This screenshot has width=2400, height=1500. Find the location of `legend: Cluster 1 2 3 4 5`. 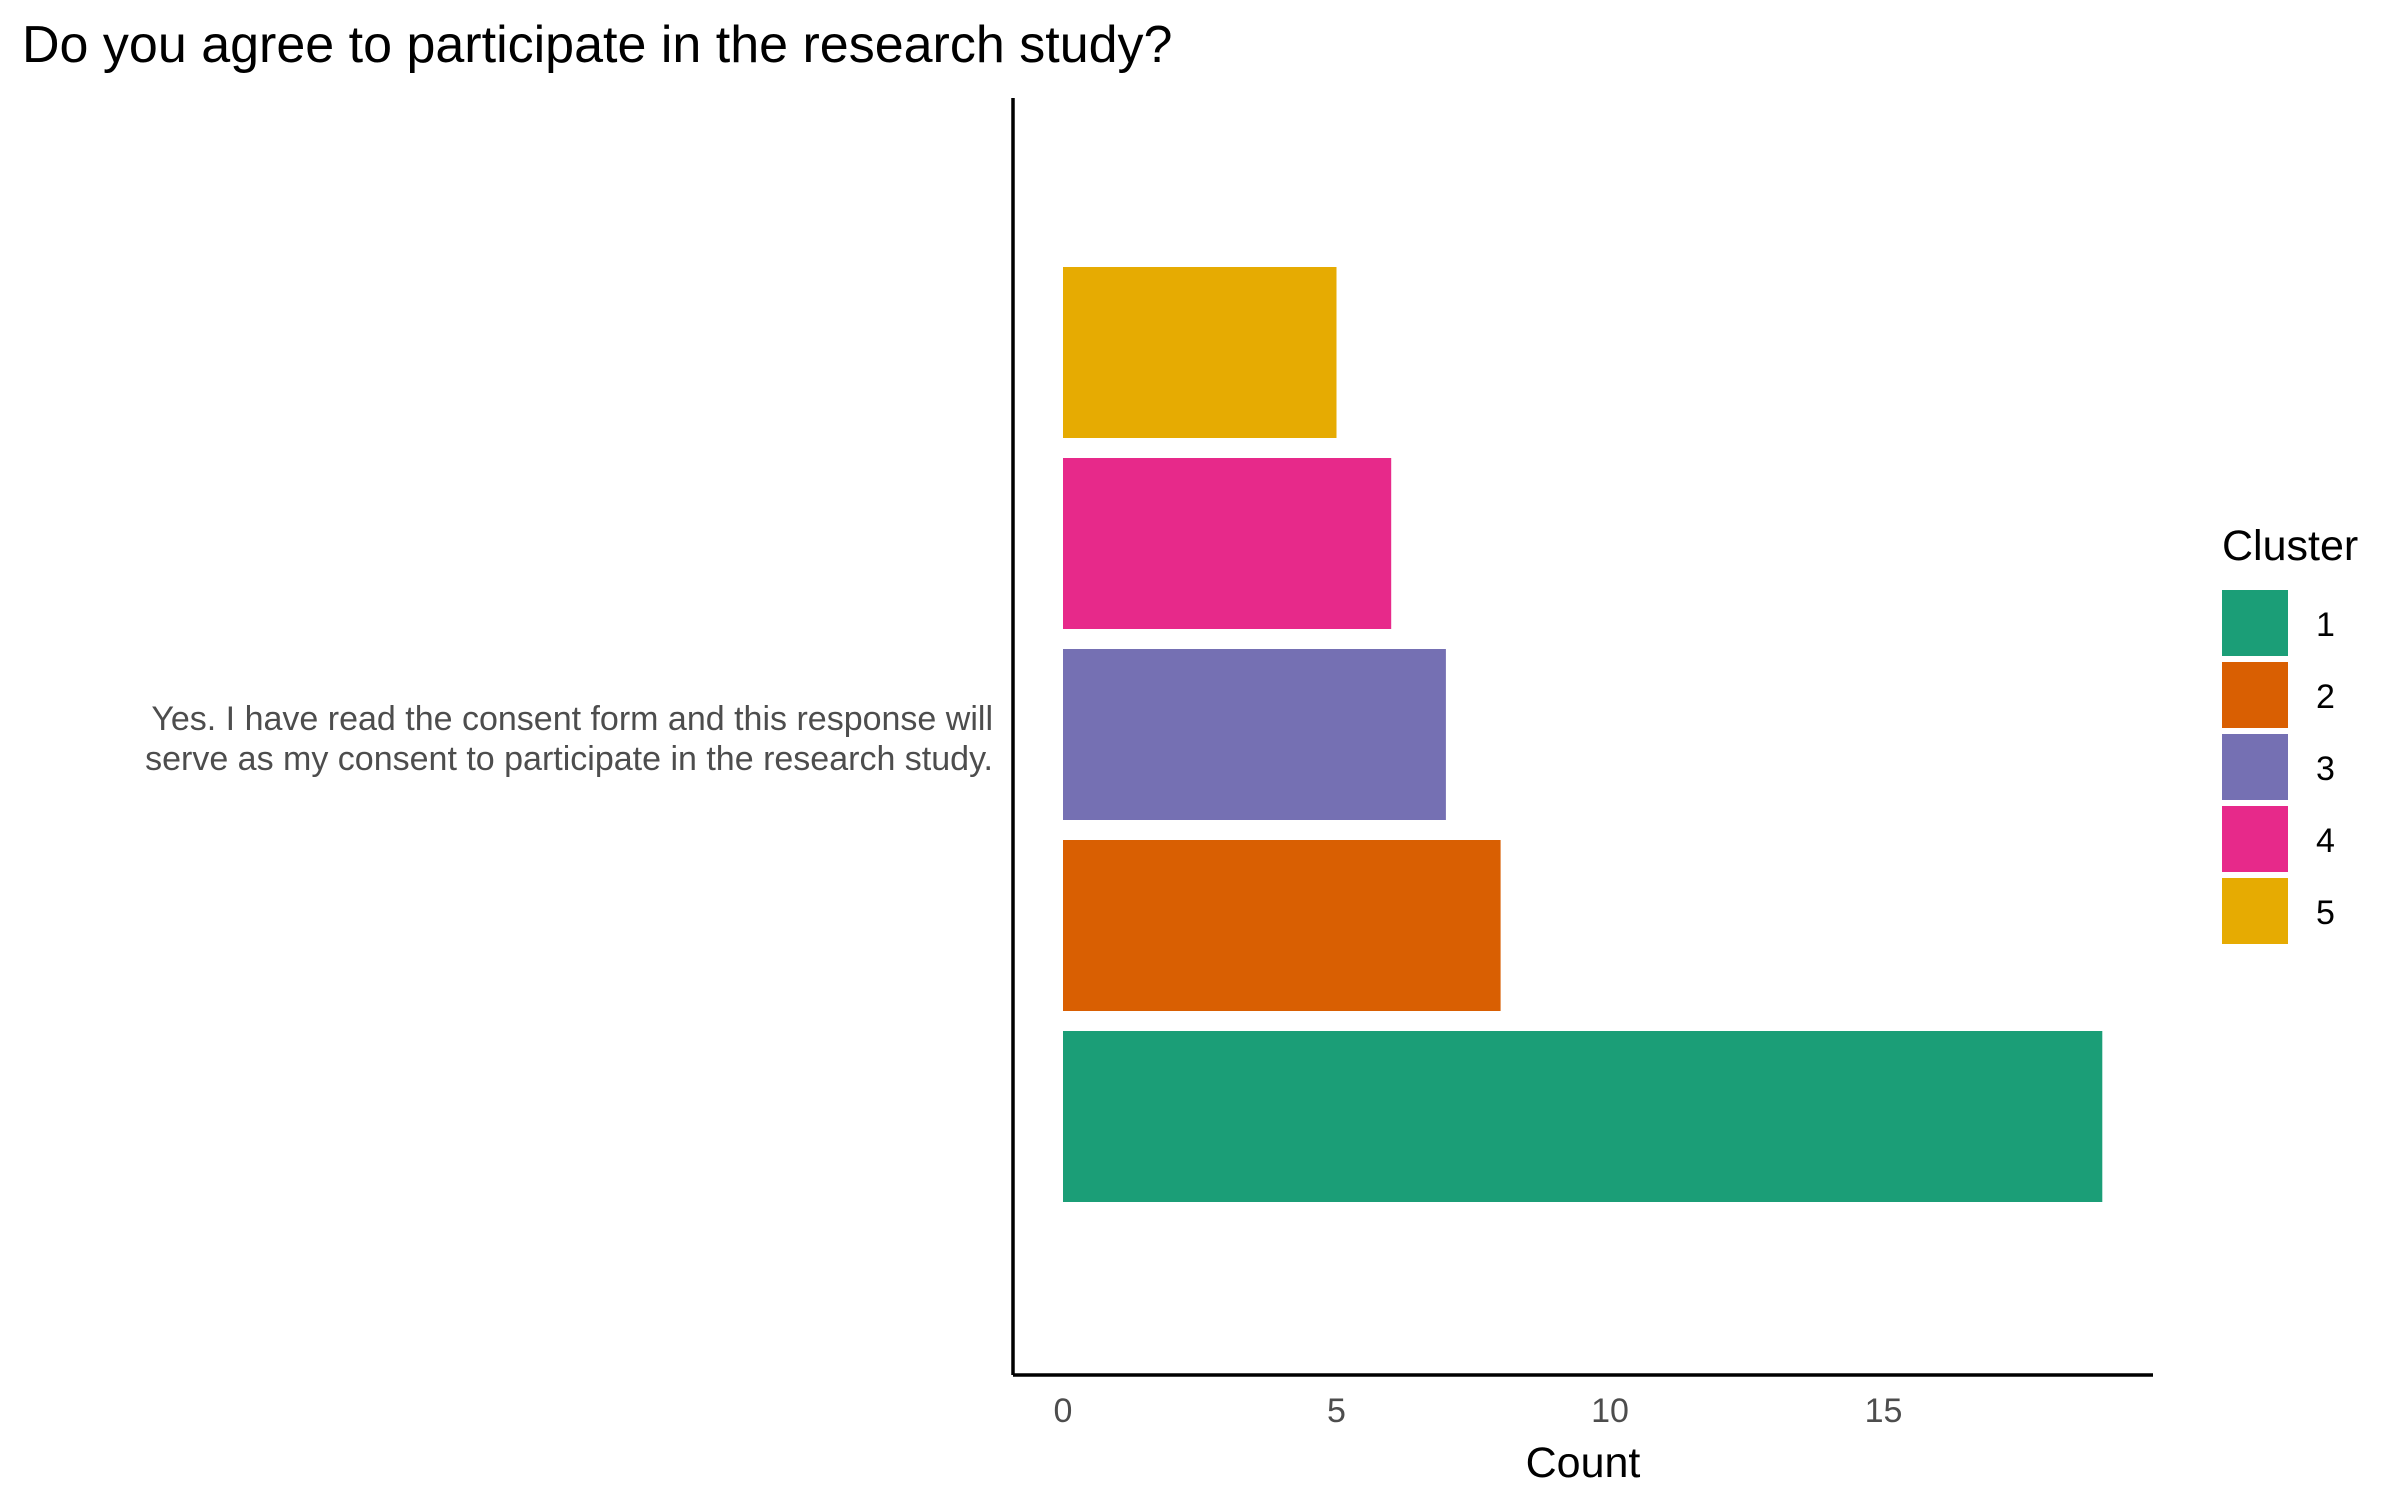

legend: Cluster 1 2 3 4 5 is located at coordinates (2290, 733).